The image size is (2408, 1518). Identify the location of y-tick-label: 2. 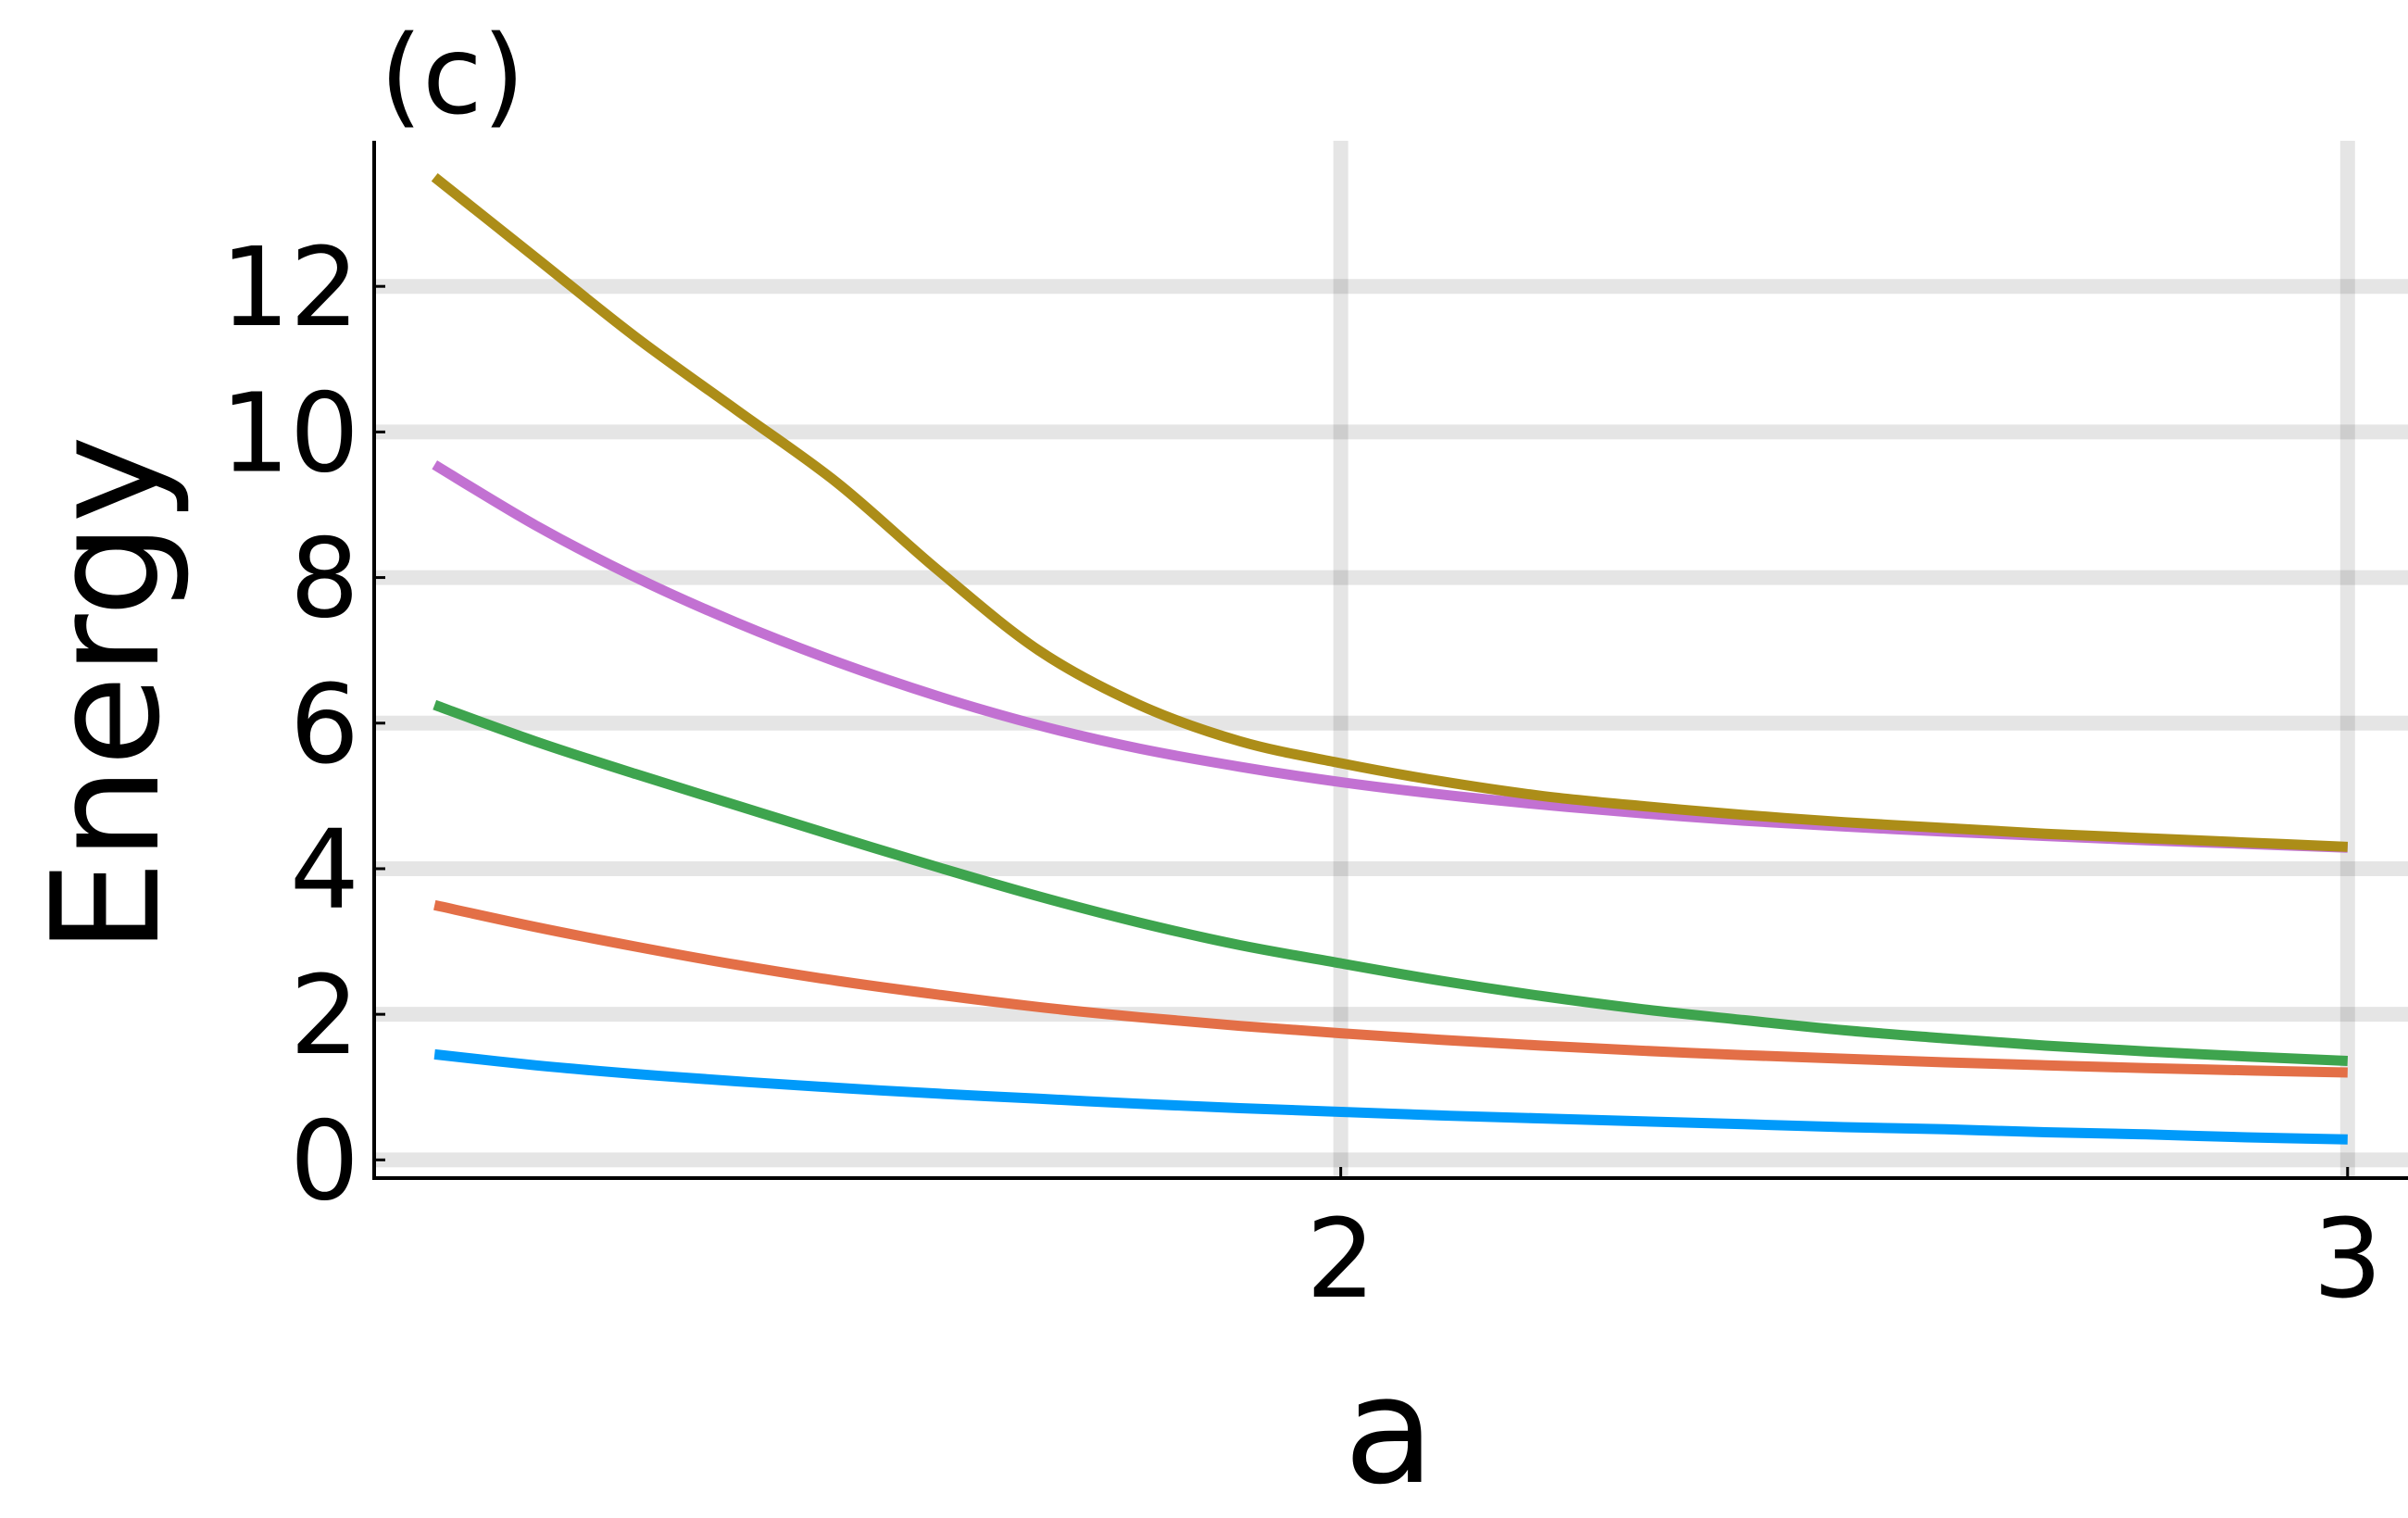
(324, 1015).